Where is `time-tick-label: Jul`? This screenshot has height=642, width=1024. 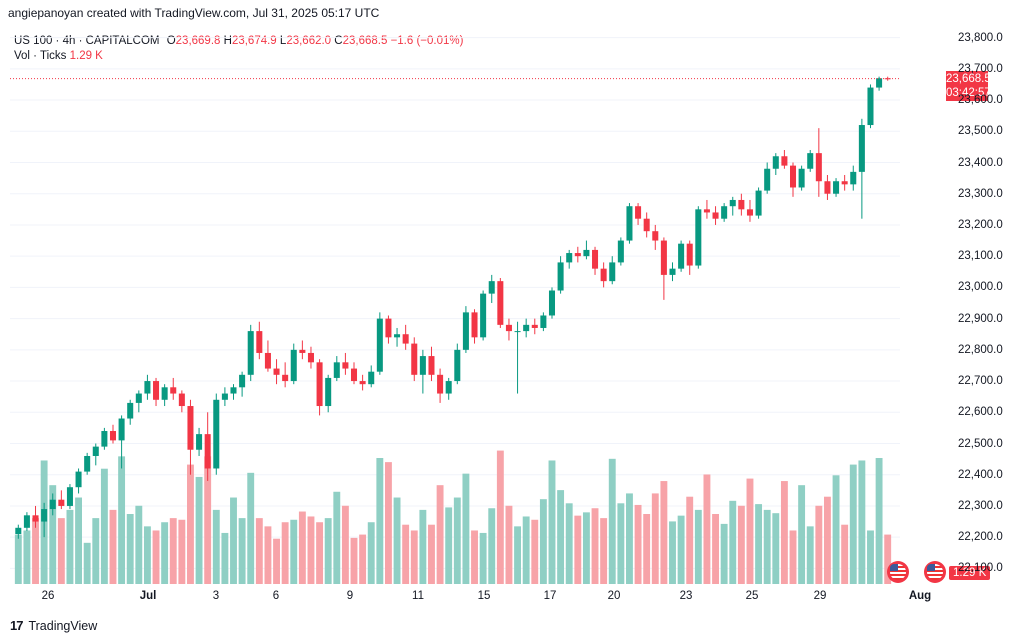
time-tick-label: Jul is located at coordinates (148, 596).